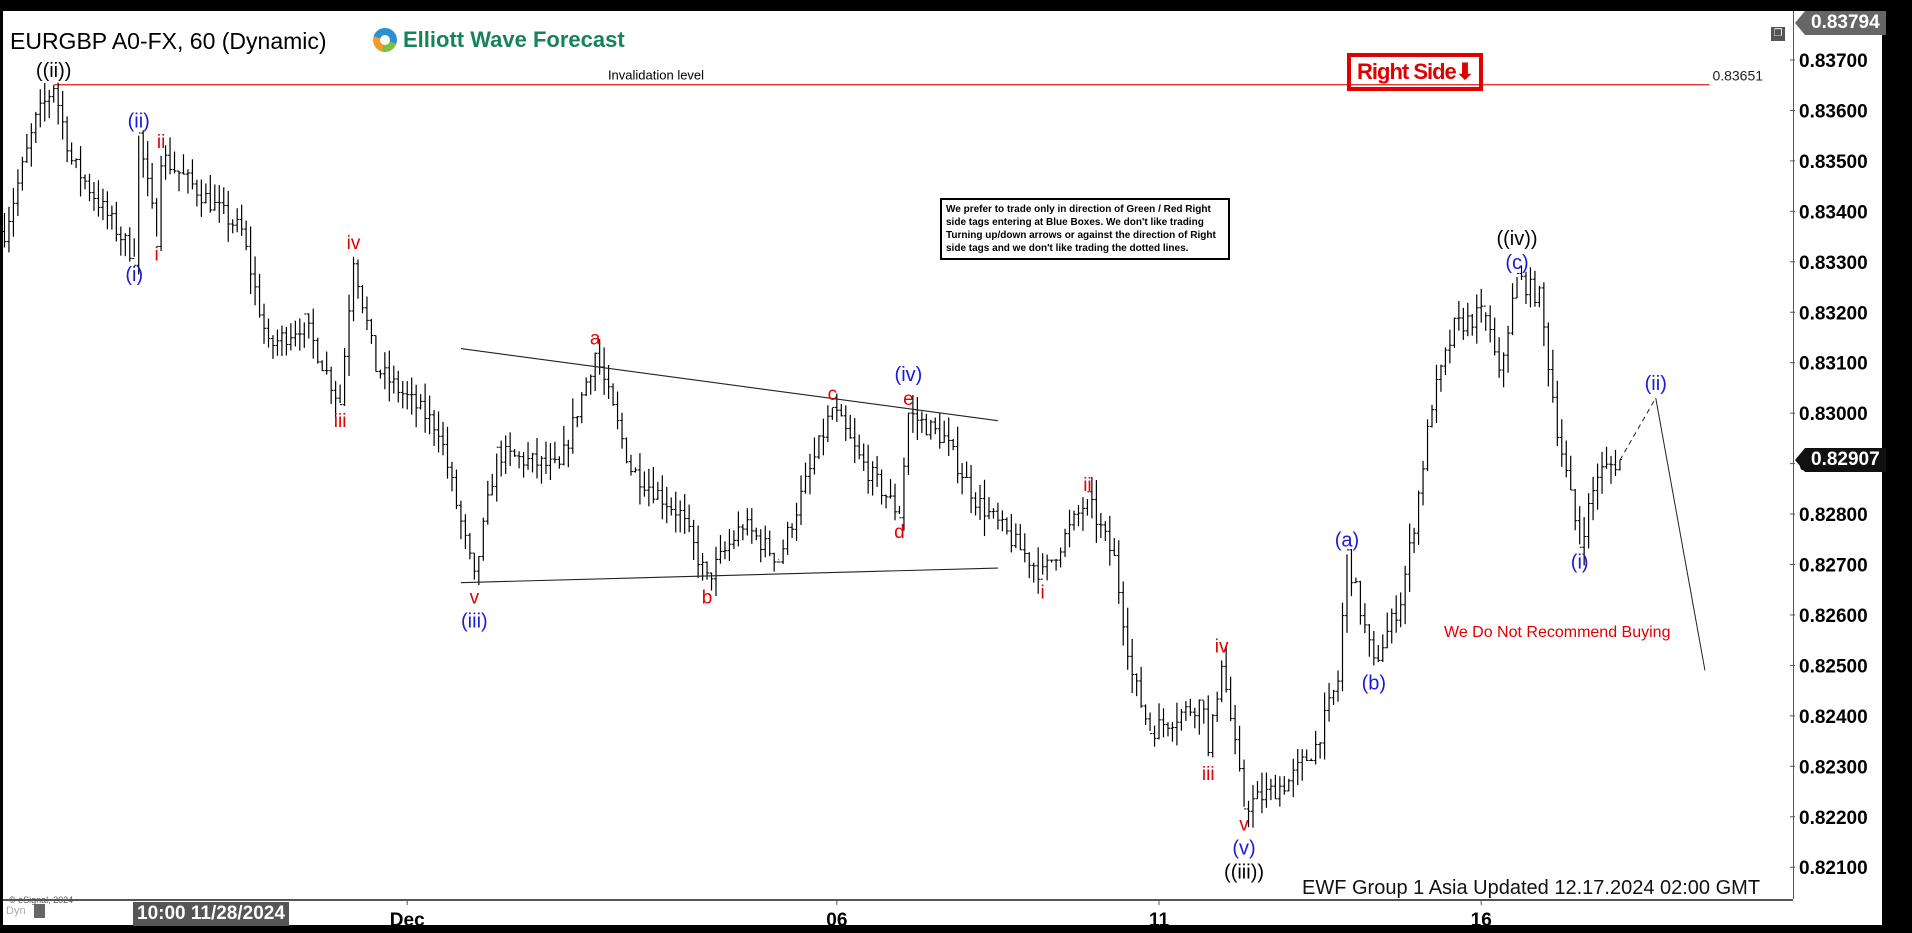 The height and width of the screenshot is (933, 1912). Describe the element at coordinates (833, 394) in the screenshot. I see `wave-label: c` at that location.